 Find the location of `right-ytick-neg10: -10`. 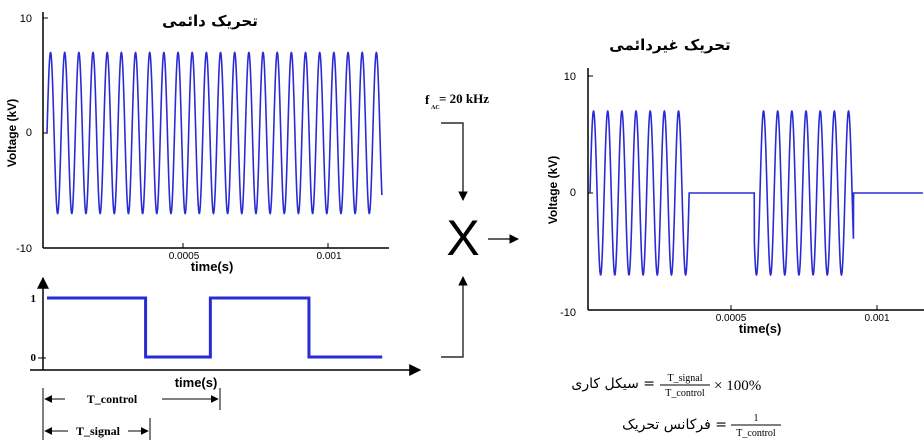

right-ytick-neg10: -10 is located at coordinates (568, 313).